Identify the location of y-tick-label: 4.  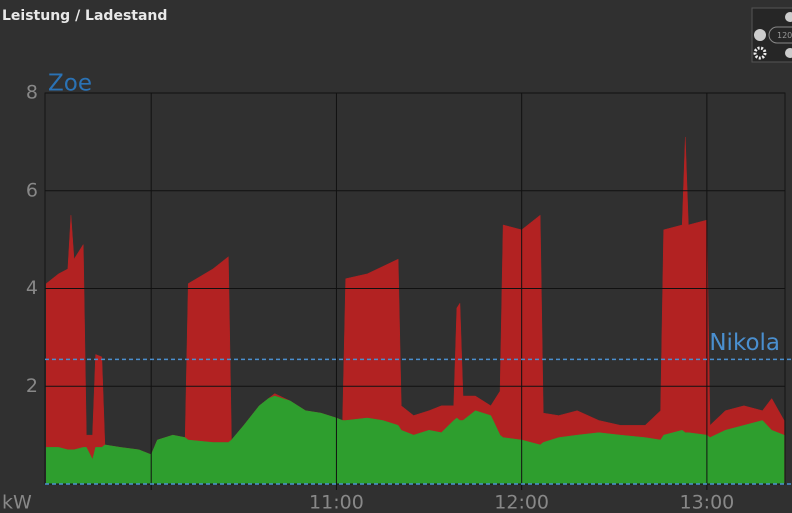
(32, 288).